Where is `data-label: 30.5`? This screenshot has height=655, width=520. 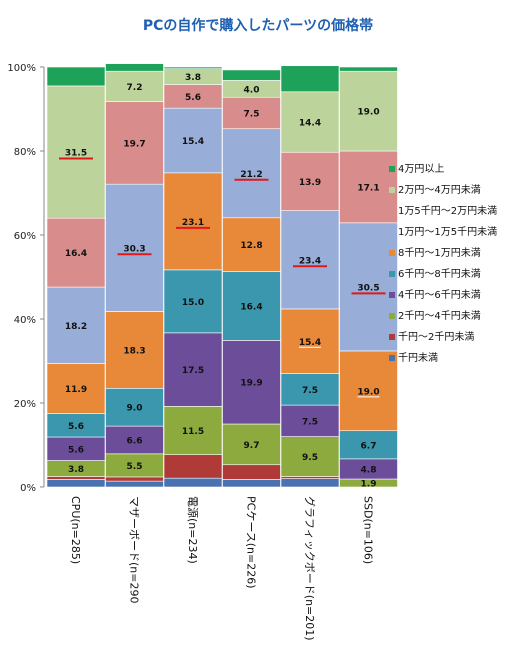 data-label: 30.5 is located at coordinates (368, 288).